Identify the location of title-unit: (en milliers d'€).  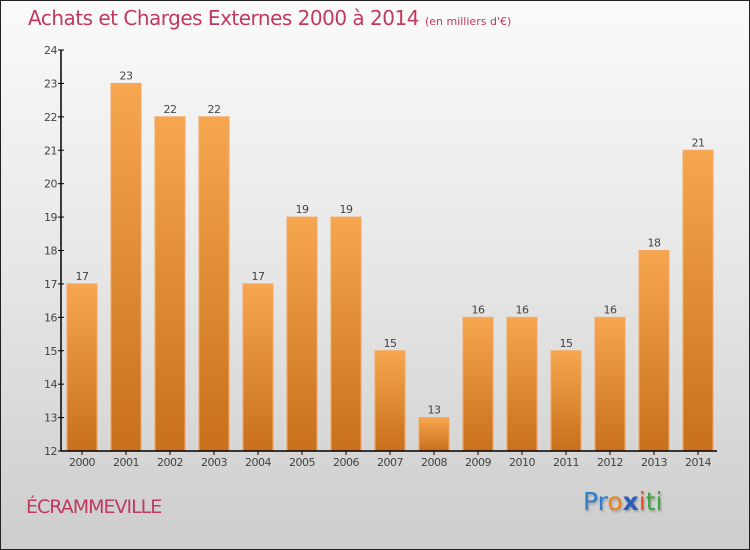
(468, 21).